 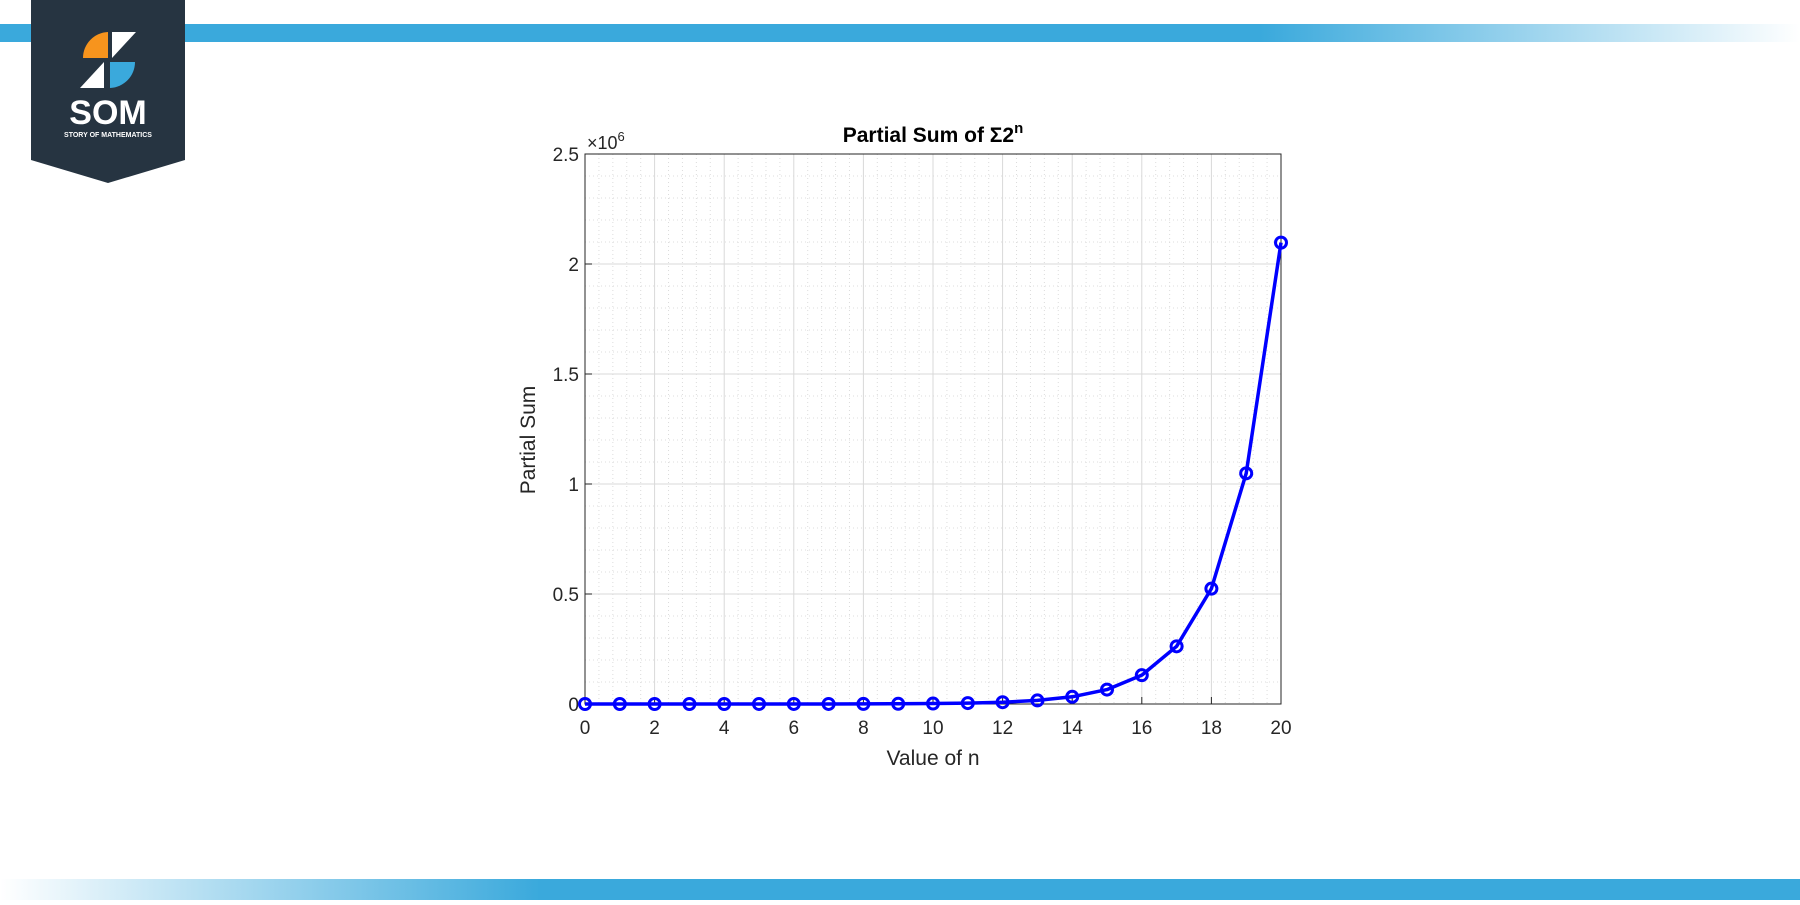 What do you see at coordinates (528, 440) in the screenshot?
I see `y-axis-label: Partial Sum` at bounding box center [528, 440].